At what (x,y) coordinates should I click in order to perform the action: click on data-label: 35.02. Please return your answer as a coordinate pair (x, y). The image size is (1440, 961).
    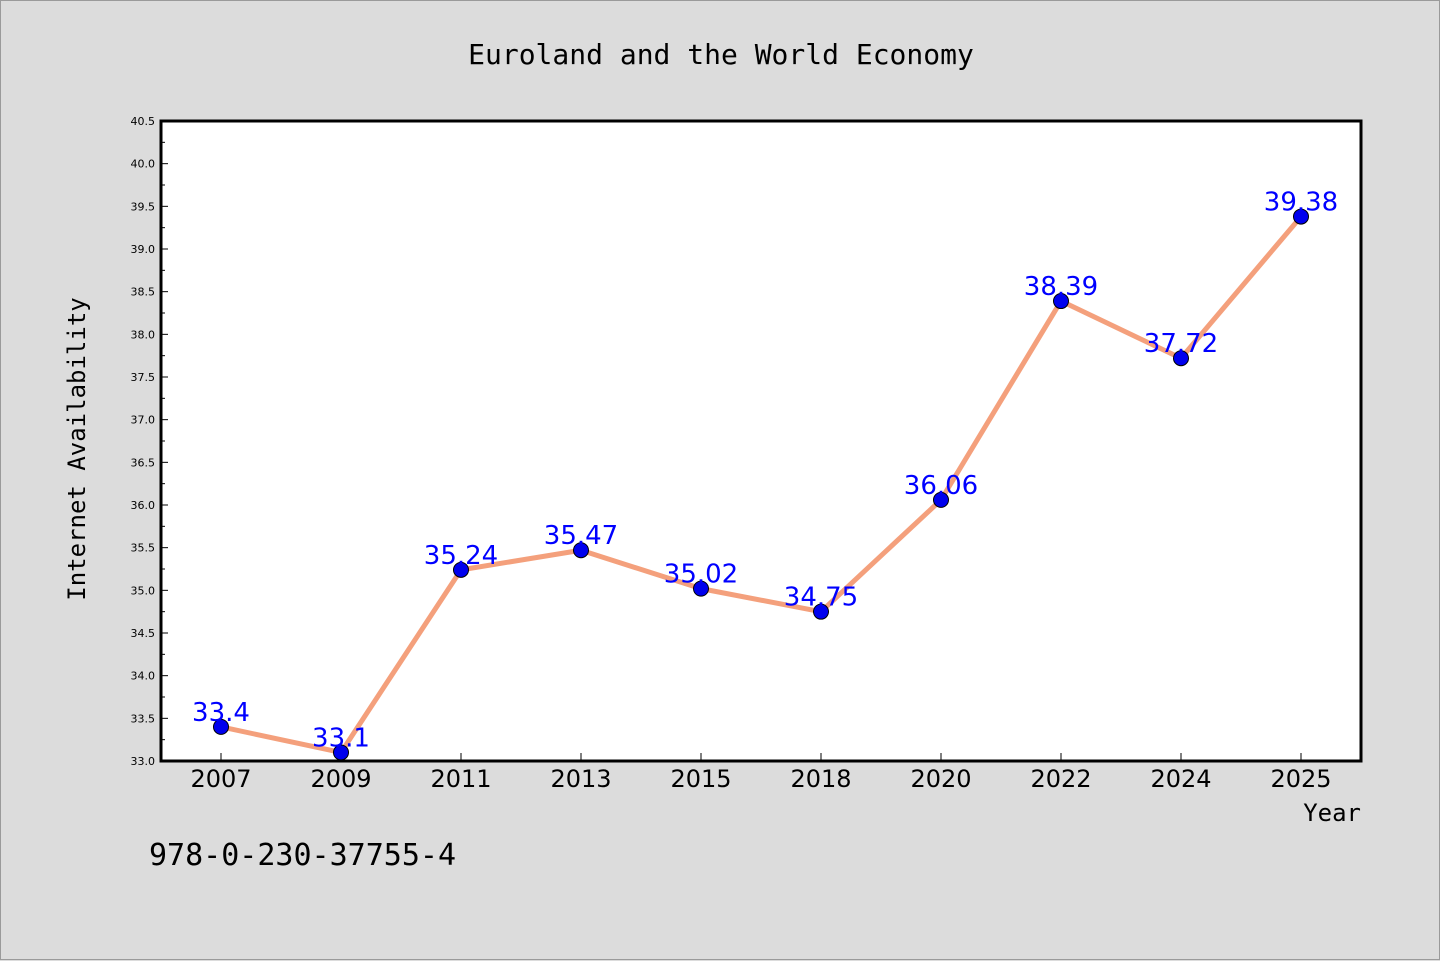
    Looking at the image, I should click on (701, 575).